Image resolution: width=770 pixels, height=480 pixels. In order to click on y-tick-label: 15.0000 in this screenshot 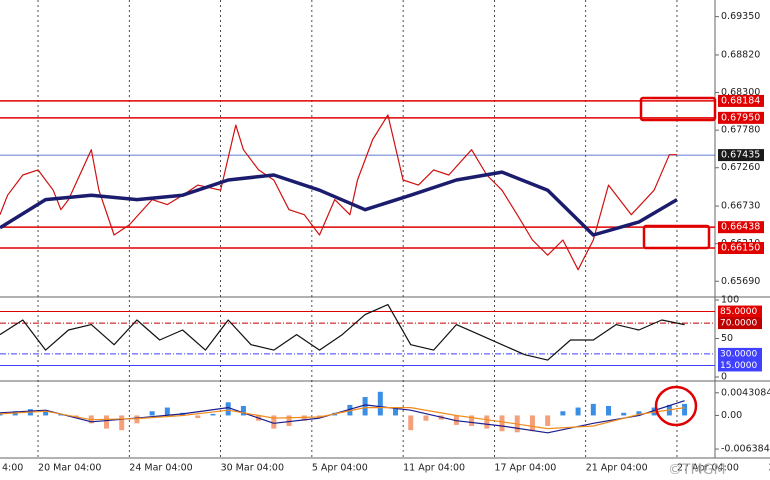, I will do `click(738, 366)`.